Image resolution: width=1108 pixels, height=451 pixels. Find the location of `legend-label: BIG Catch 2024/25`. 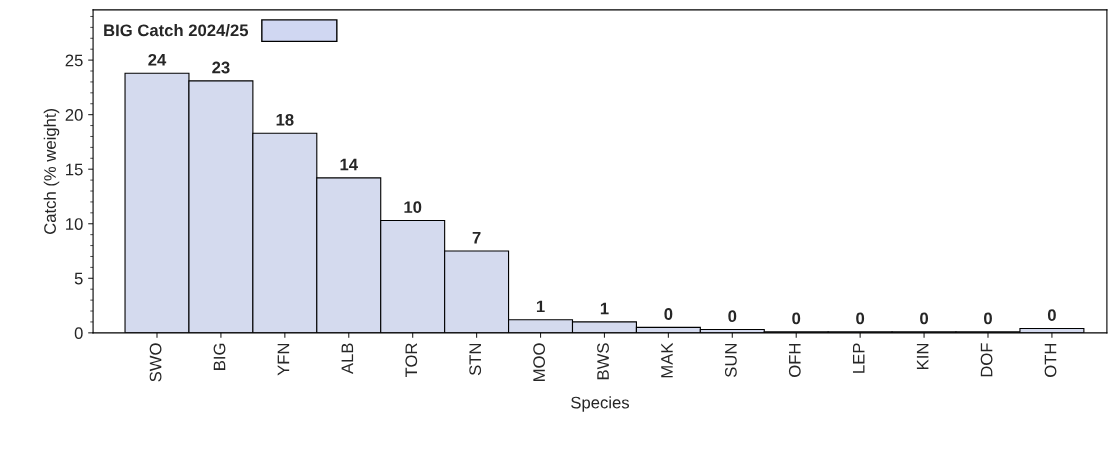

legend-label: BIG Catch 2024/25 is located at coordinates (176, 30).